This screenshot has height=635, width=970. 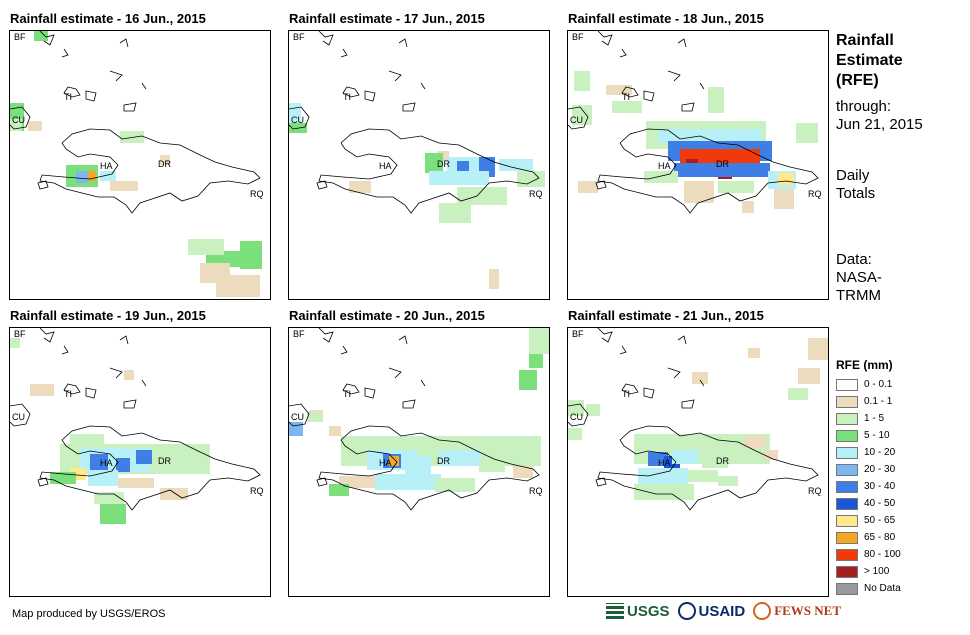 I want to click on usgs-logo: USGS, so click(x=638, y=611).